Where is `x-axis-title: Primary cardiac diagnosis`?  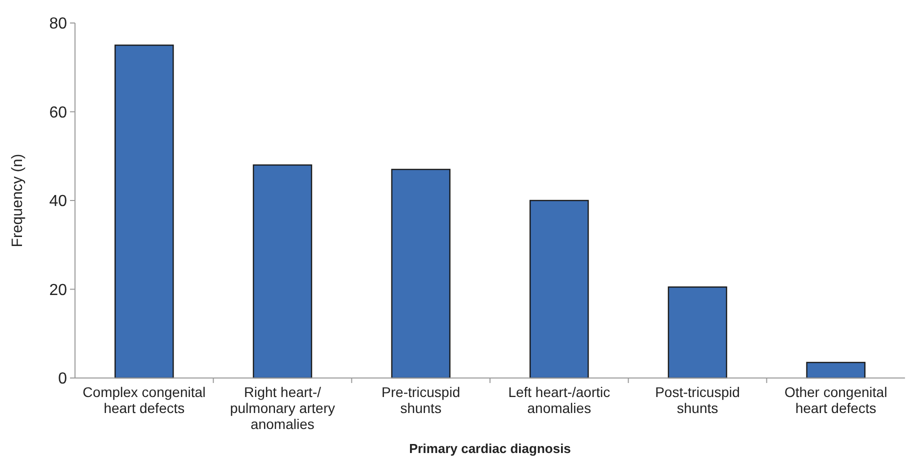
x-axis-title: Primary cardiac diagnosis is located at coordinates (490, 448).